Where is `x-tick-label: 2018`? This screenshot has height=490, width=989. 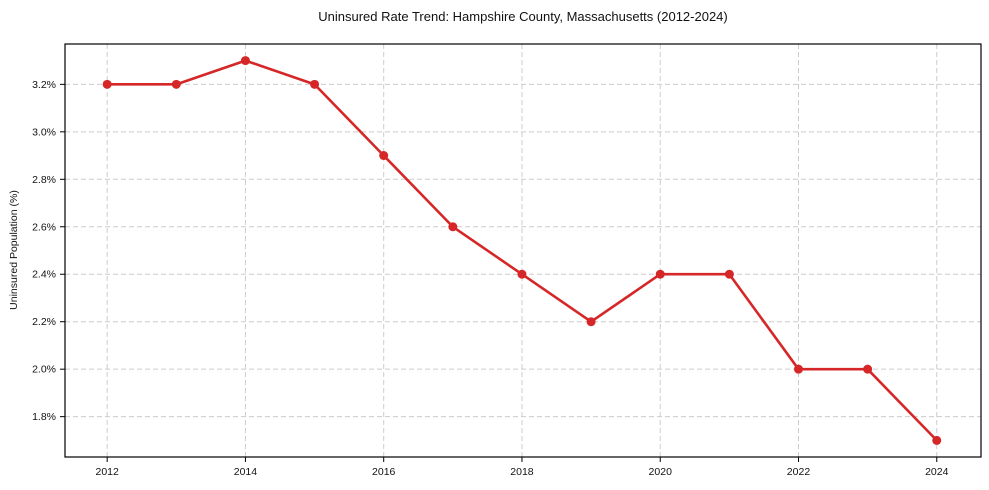 x-tick-label: 2018 is located at coordinates (522, 472).